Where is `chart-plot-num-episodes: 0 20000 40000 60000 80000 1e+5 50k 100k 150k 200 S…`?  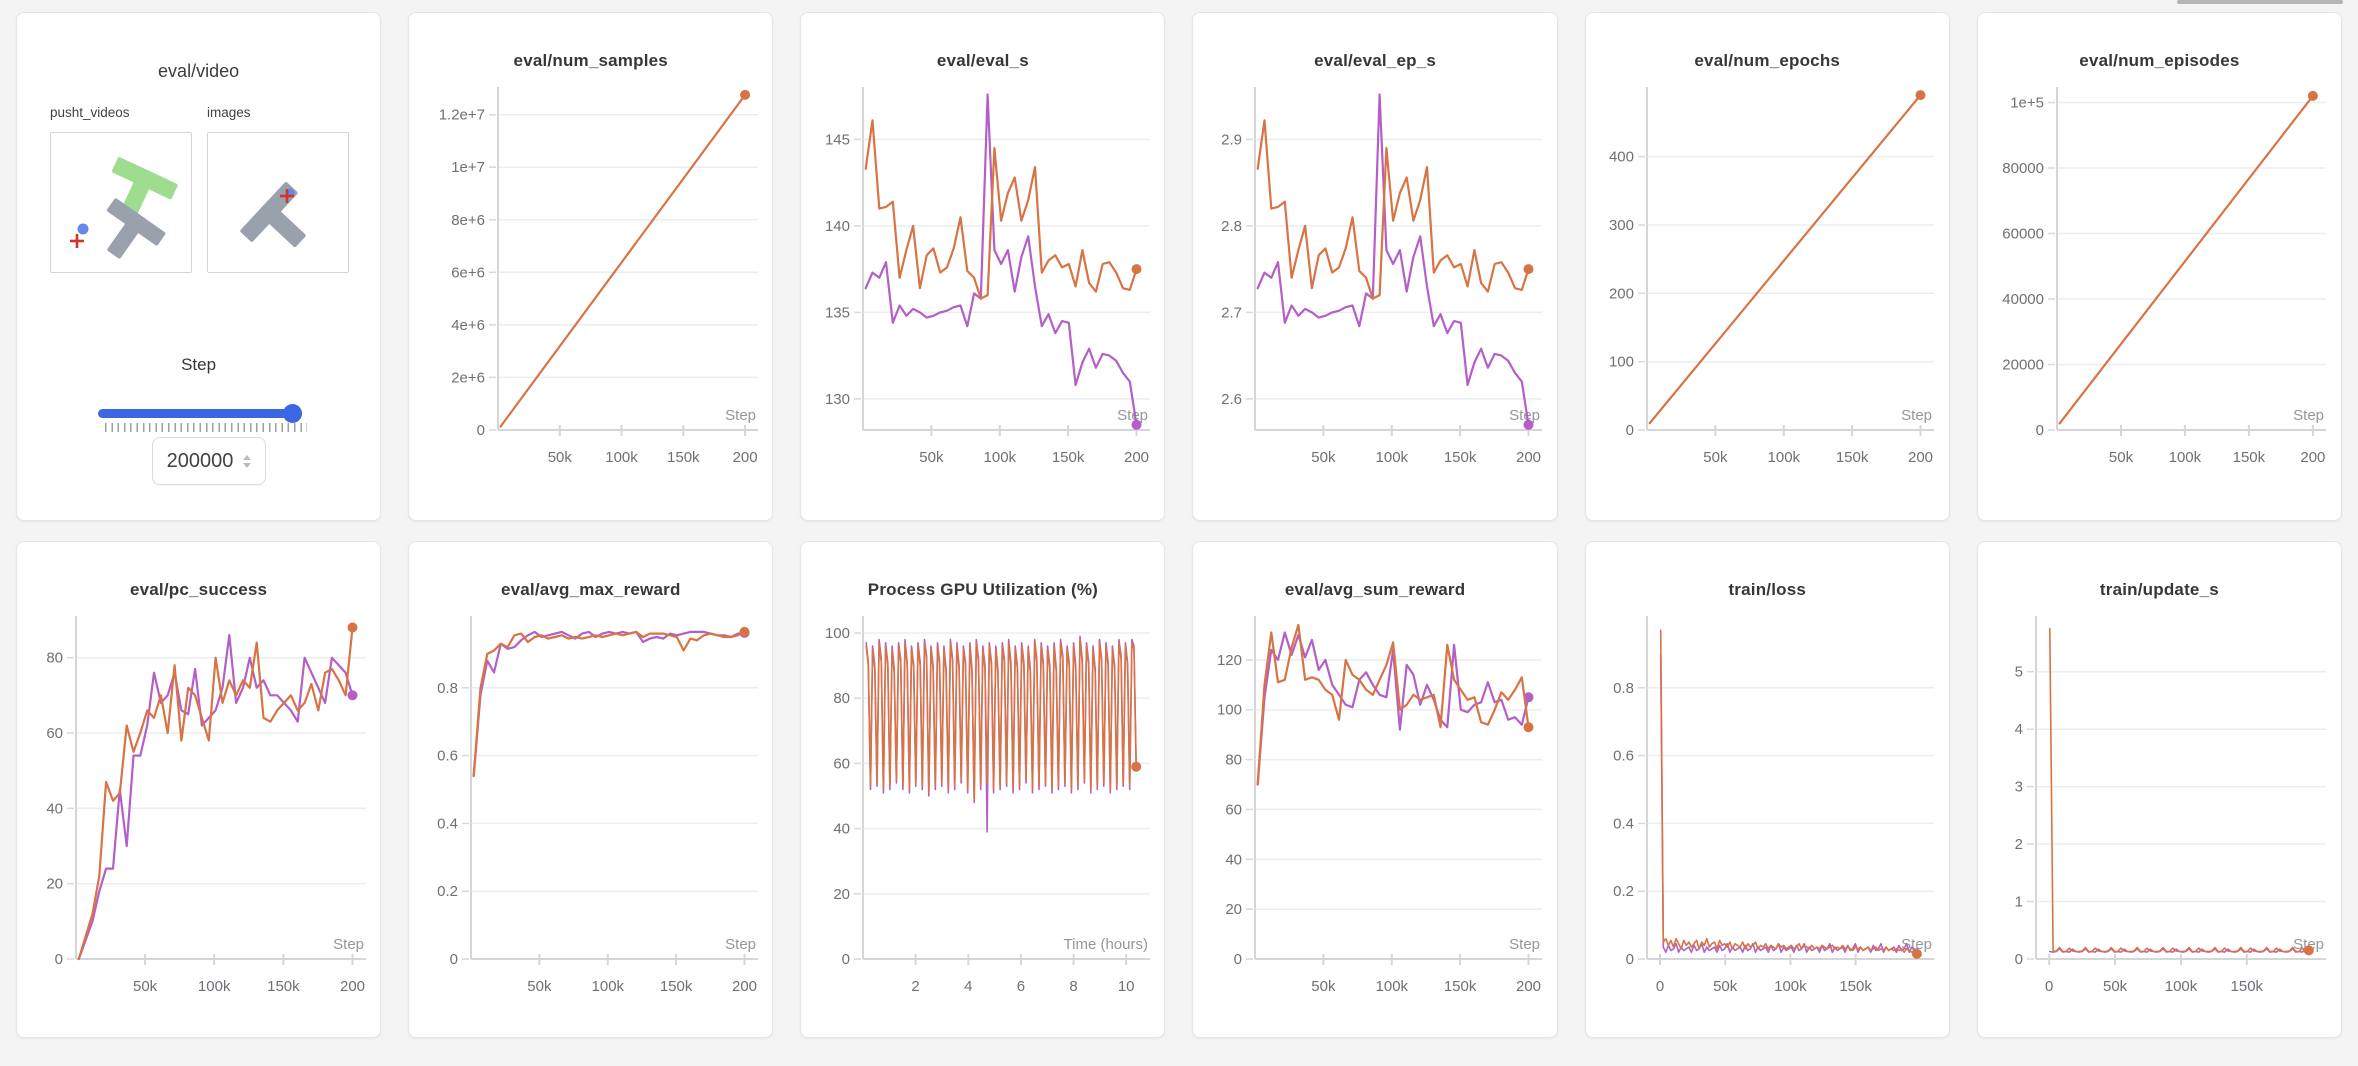
chart-plot-num-episodes: 0 20000 40000 60000 80000 1e+5 50k 100k 150k 200 S… is located at coordinates (2159, 287).